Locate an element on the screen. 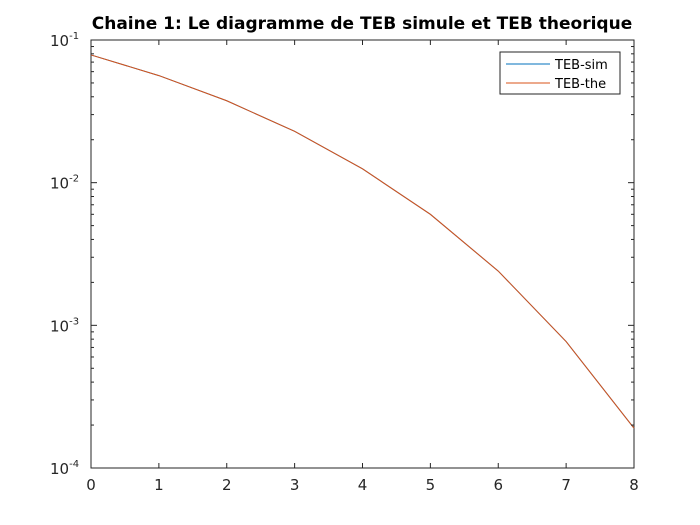 The height and width of the screenshot is (525, 700). legend: TEB-sim TEB-the is located at coordinates (560, 73).